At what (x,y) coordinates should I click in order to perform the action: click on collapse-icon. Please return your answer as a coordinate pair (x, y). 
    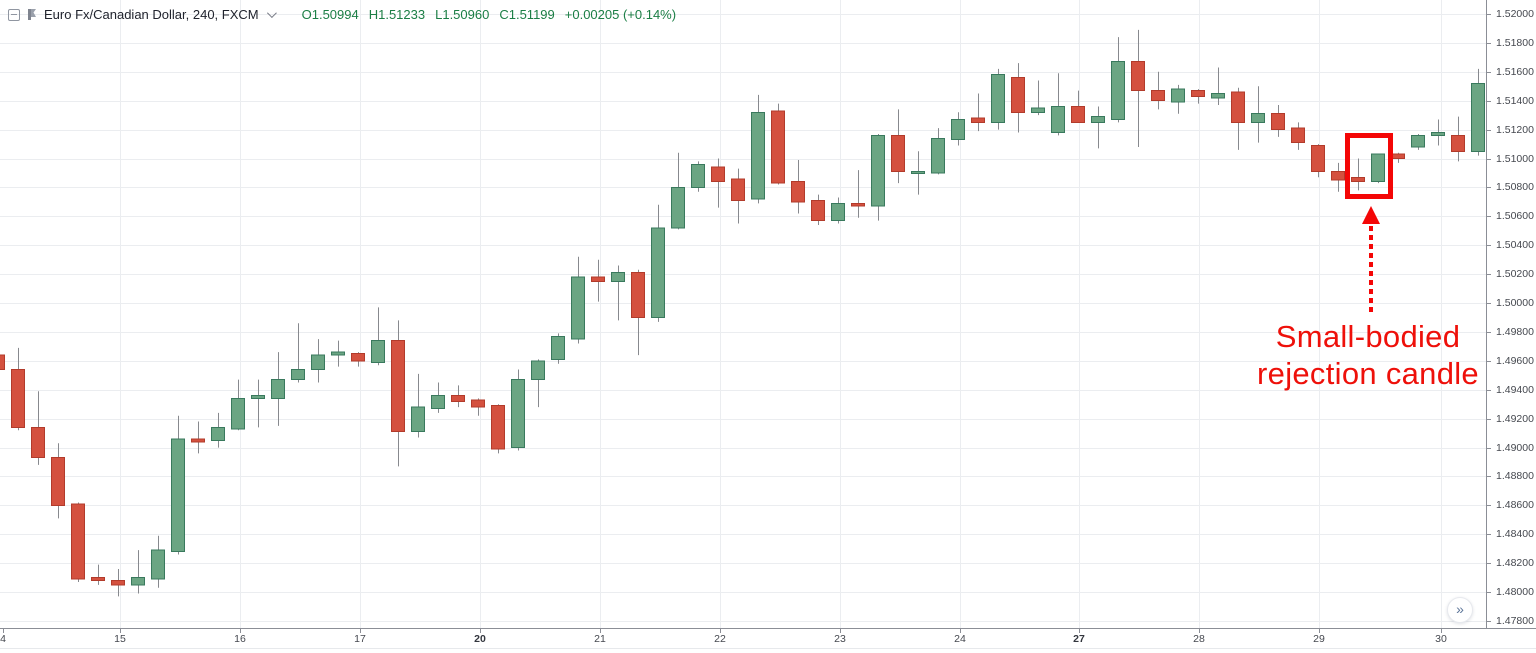
    Looking at the image, I should click on (14, 14).